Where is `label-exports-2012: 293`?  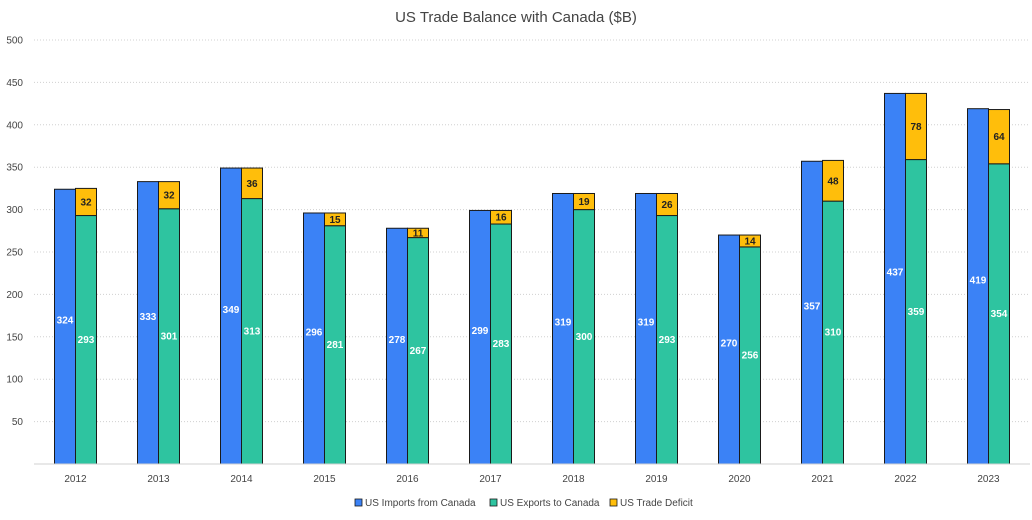 label-exports-2012: 293 is located at coordinates (86, 340).